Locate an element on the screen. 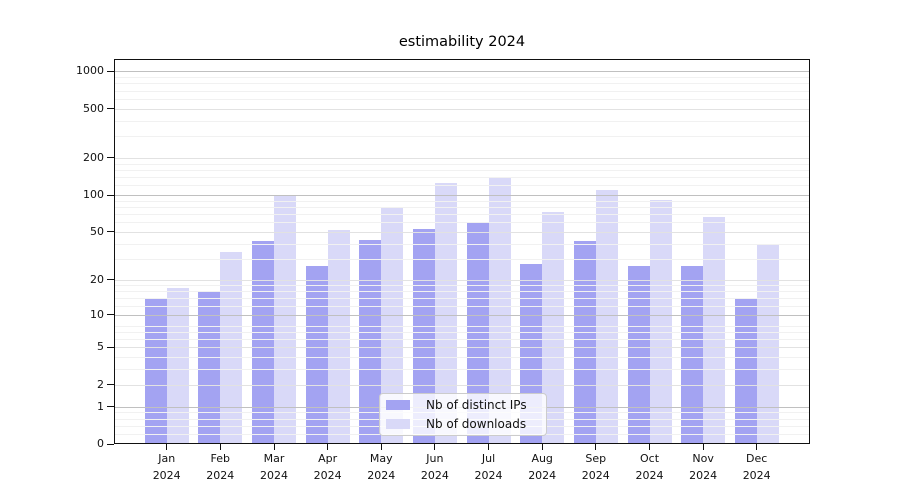 Image resolution: width=900 pixels, height=500 pixels. legend-swatch-distinct-ips is located at coordinates (398, 405).